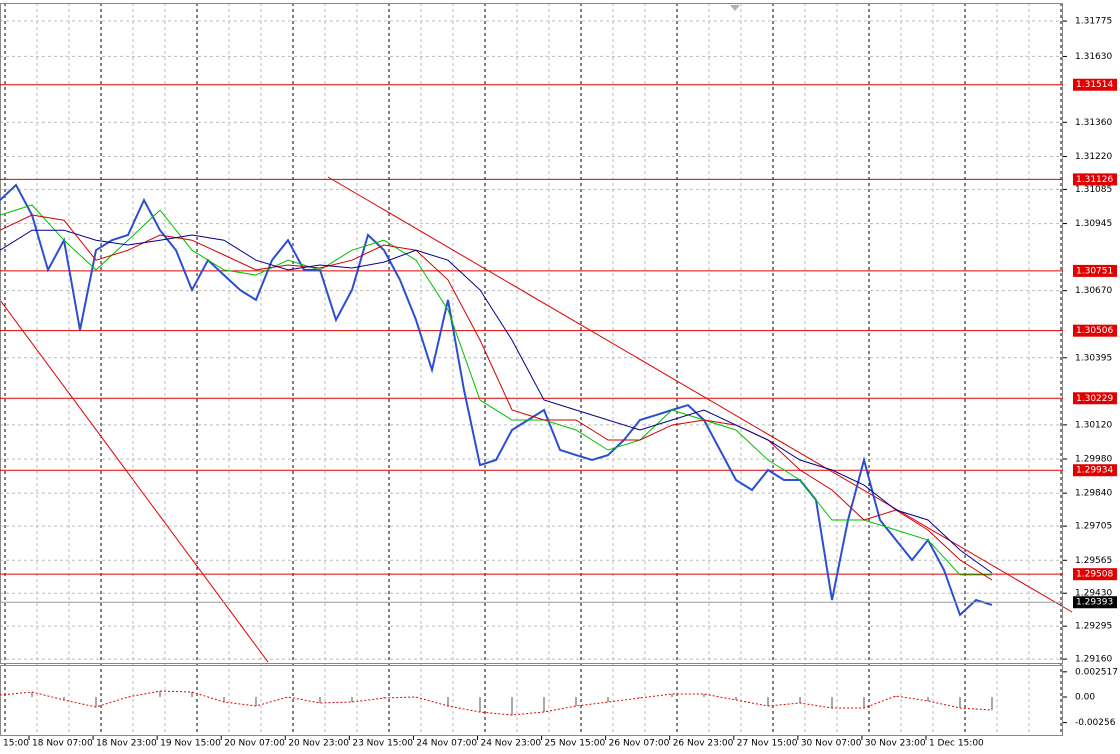  Describe the element at coordinates (16, 744) in the screenshot. I see `x-tick-label: 15:00` at that location.